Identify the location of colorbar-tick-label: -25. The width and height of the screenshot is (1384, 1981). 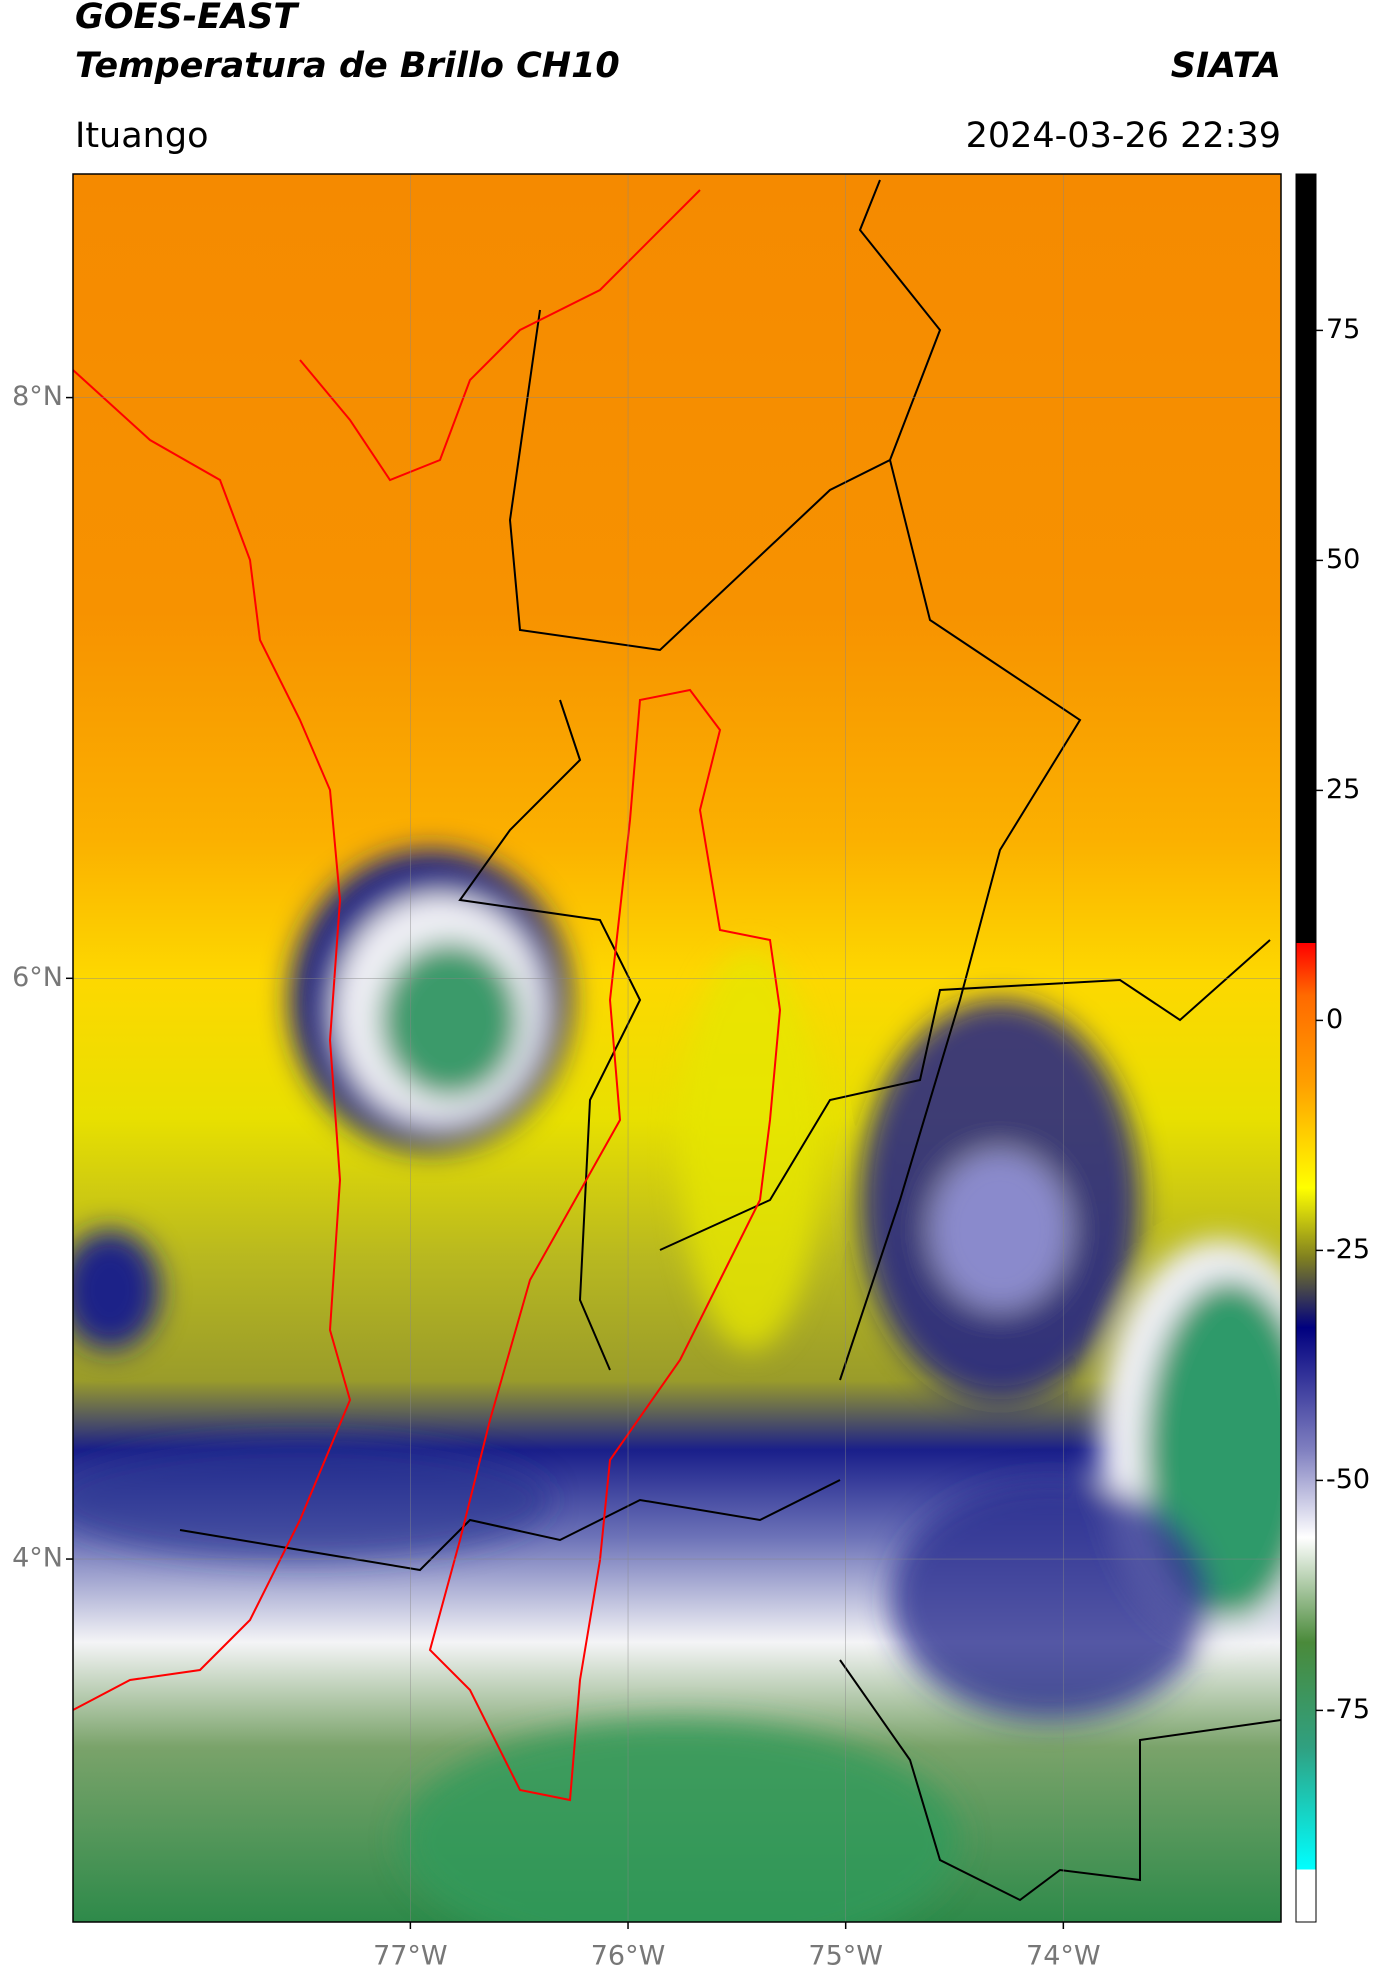
(1348, 1249).